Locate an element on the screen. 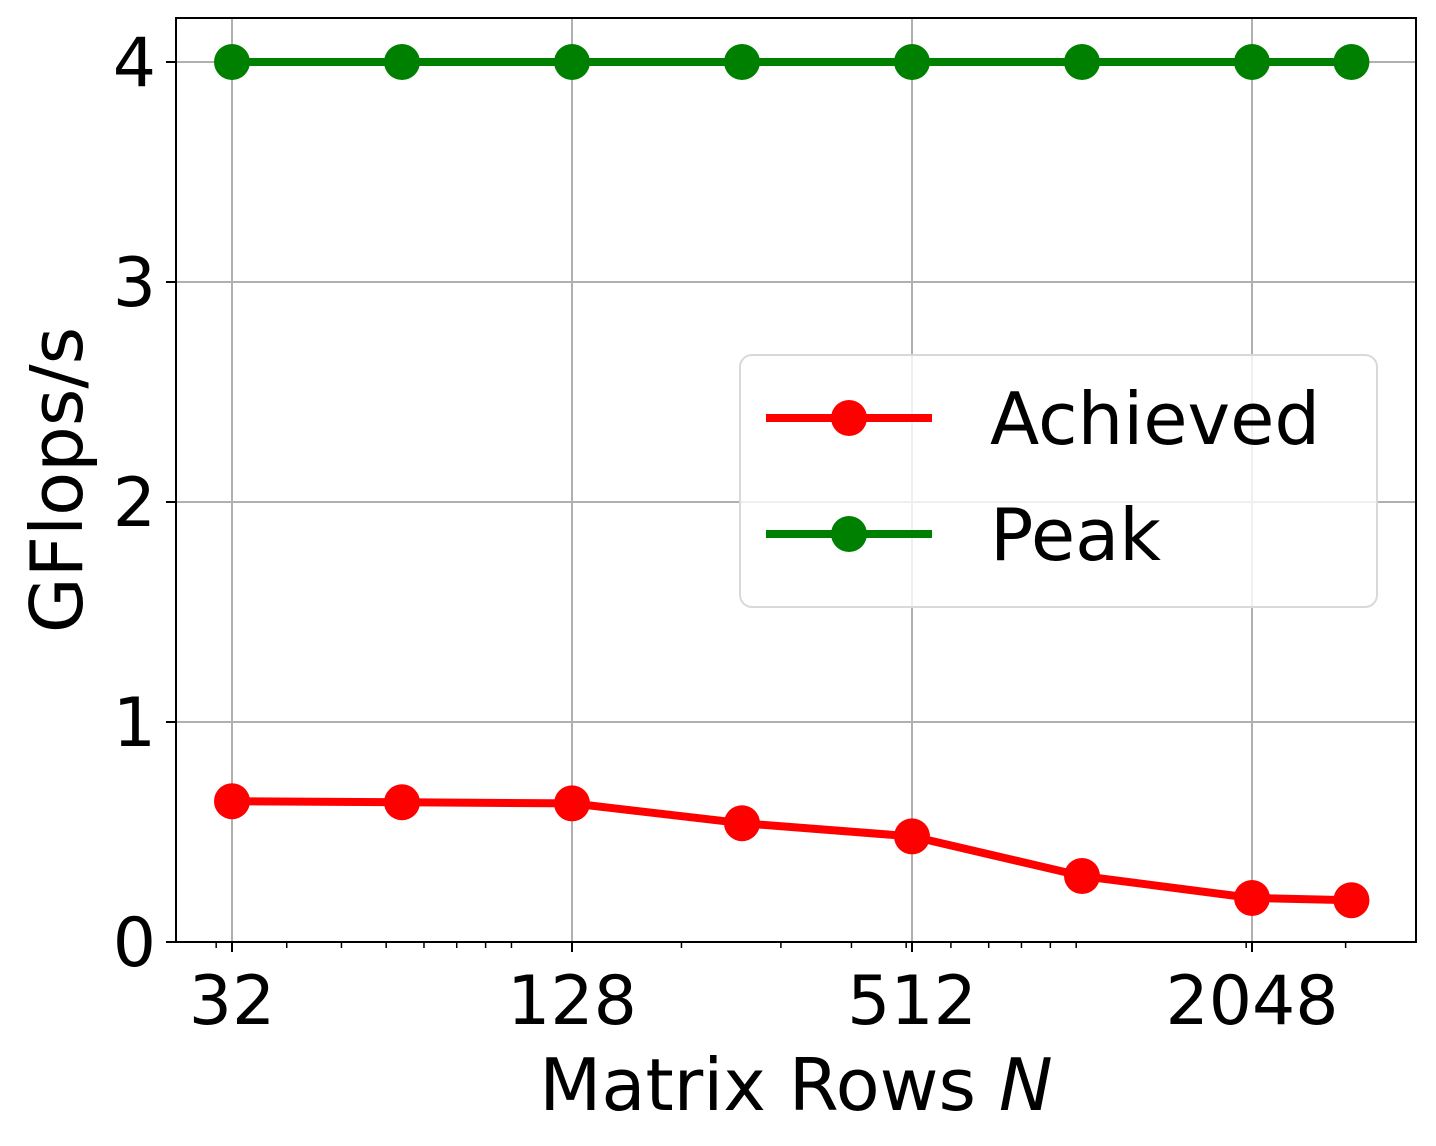 The width and height of the screenshot is (1436, 1146). y-axis-label: GFlops/s is located at coordinates (57, 480).